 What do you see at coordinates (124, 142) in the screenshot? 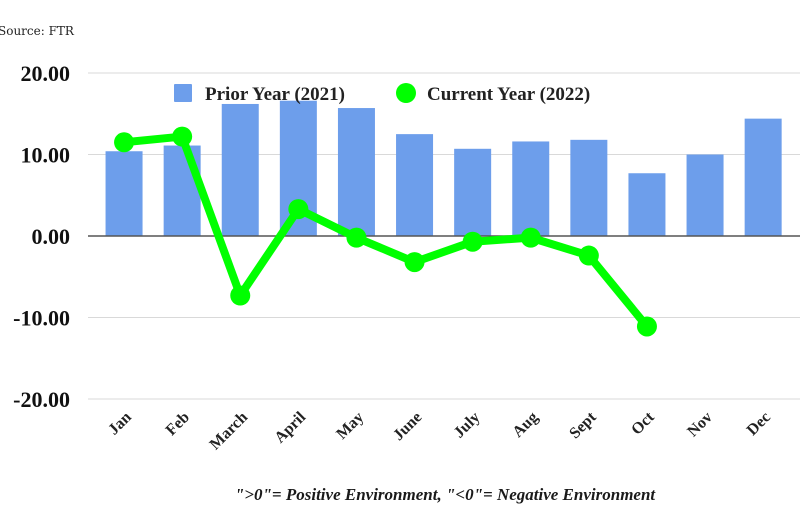
I see `point-jan` at bounding box center [124, 142].